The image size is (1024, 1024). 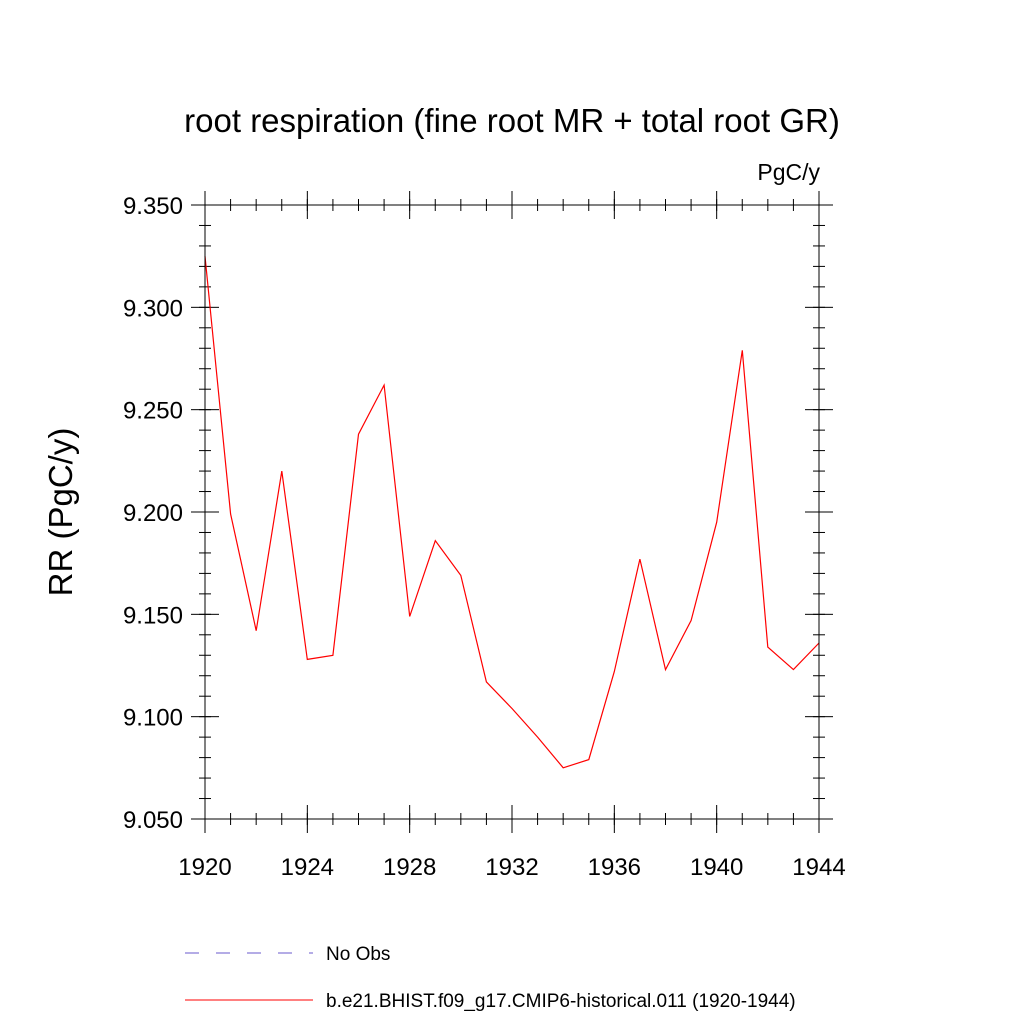 What do you see at coordinates (60, 512) in the screenshot?
I see `y-axis-label: RR (PgC/y)` at bounding box center [60, 512].